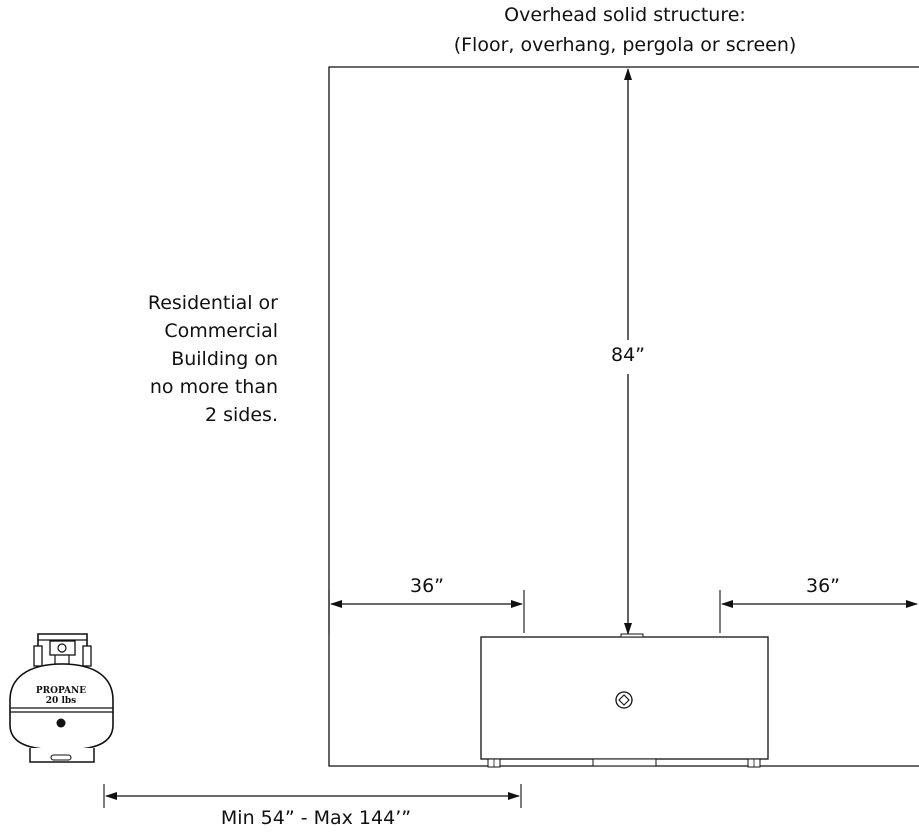 Image resolution: width=919 pixels, height=833 pixels. What do you see at coordinates (224, 359) in the screenshot?
I see `building-note-line-3: Building on` at bounding box center [224, 359].